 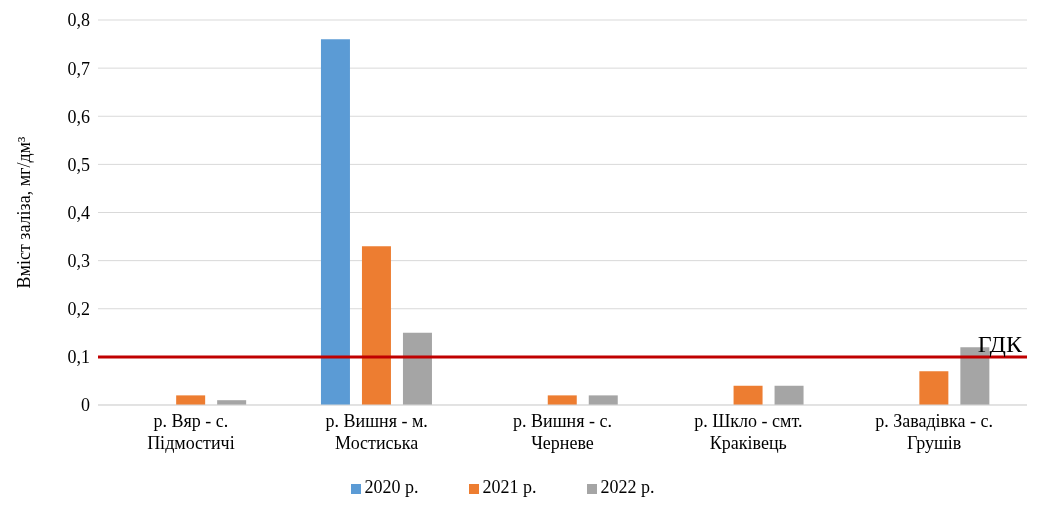 What do you see at coordinates (78, 357) in the screenshot?
I see `y-tick-label: 0,1` at bounding box center [78, 357].